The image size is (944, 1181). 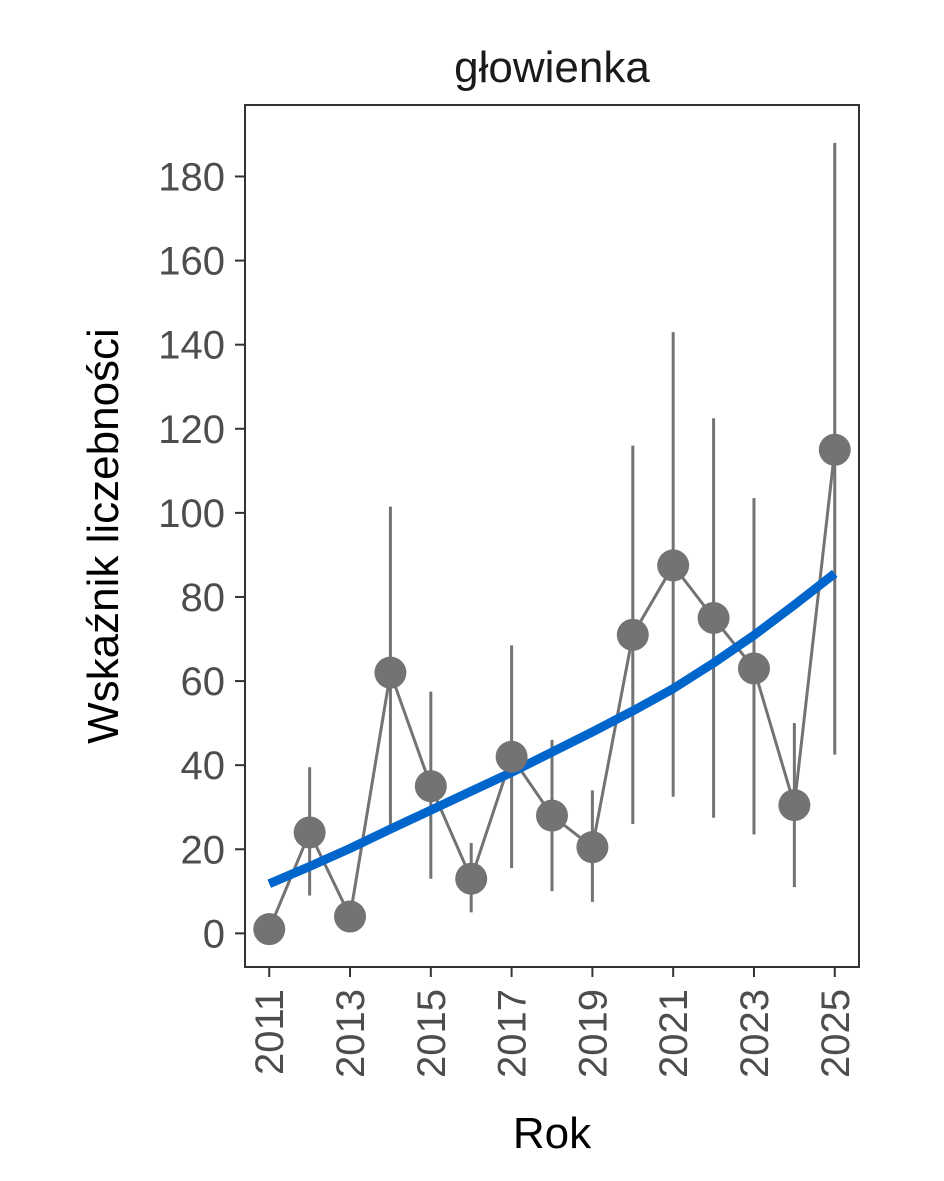 I want to click on y-axis: 0 20 40 60 80 100 120 140 160 180, so click(x=201, y=555).